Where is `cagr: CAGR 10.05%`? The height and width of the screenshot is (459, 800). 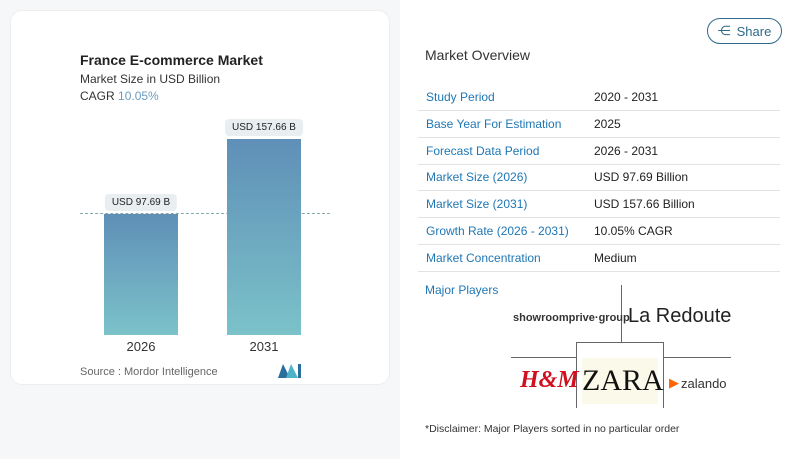 cagr: CAGR 10.05% is located at coordinates (119, 96).